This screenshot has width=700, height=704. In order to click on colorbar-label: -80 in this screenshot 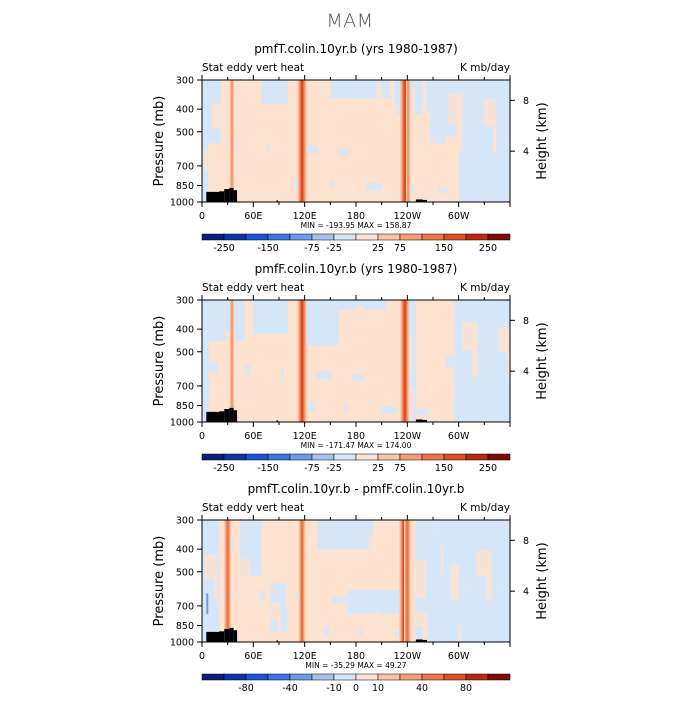, I will do `click(246, 688)`.